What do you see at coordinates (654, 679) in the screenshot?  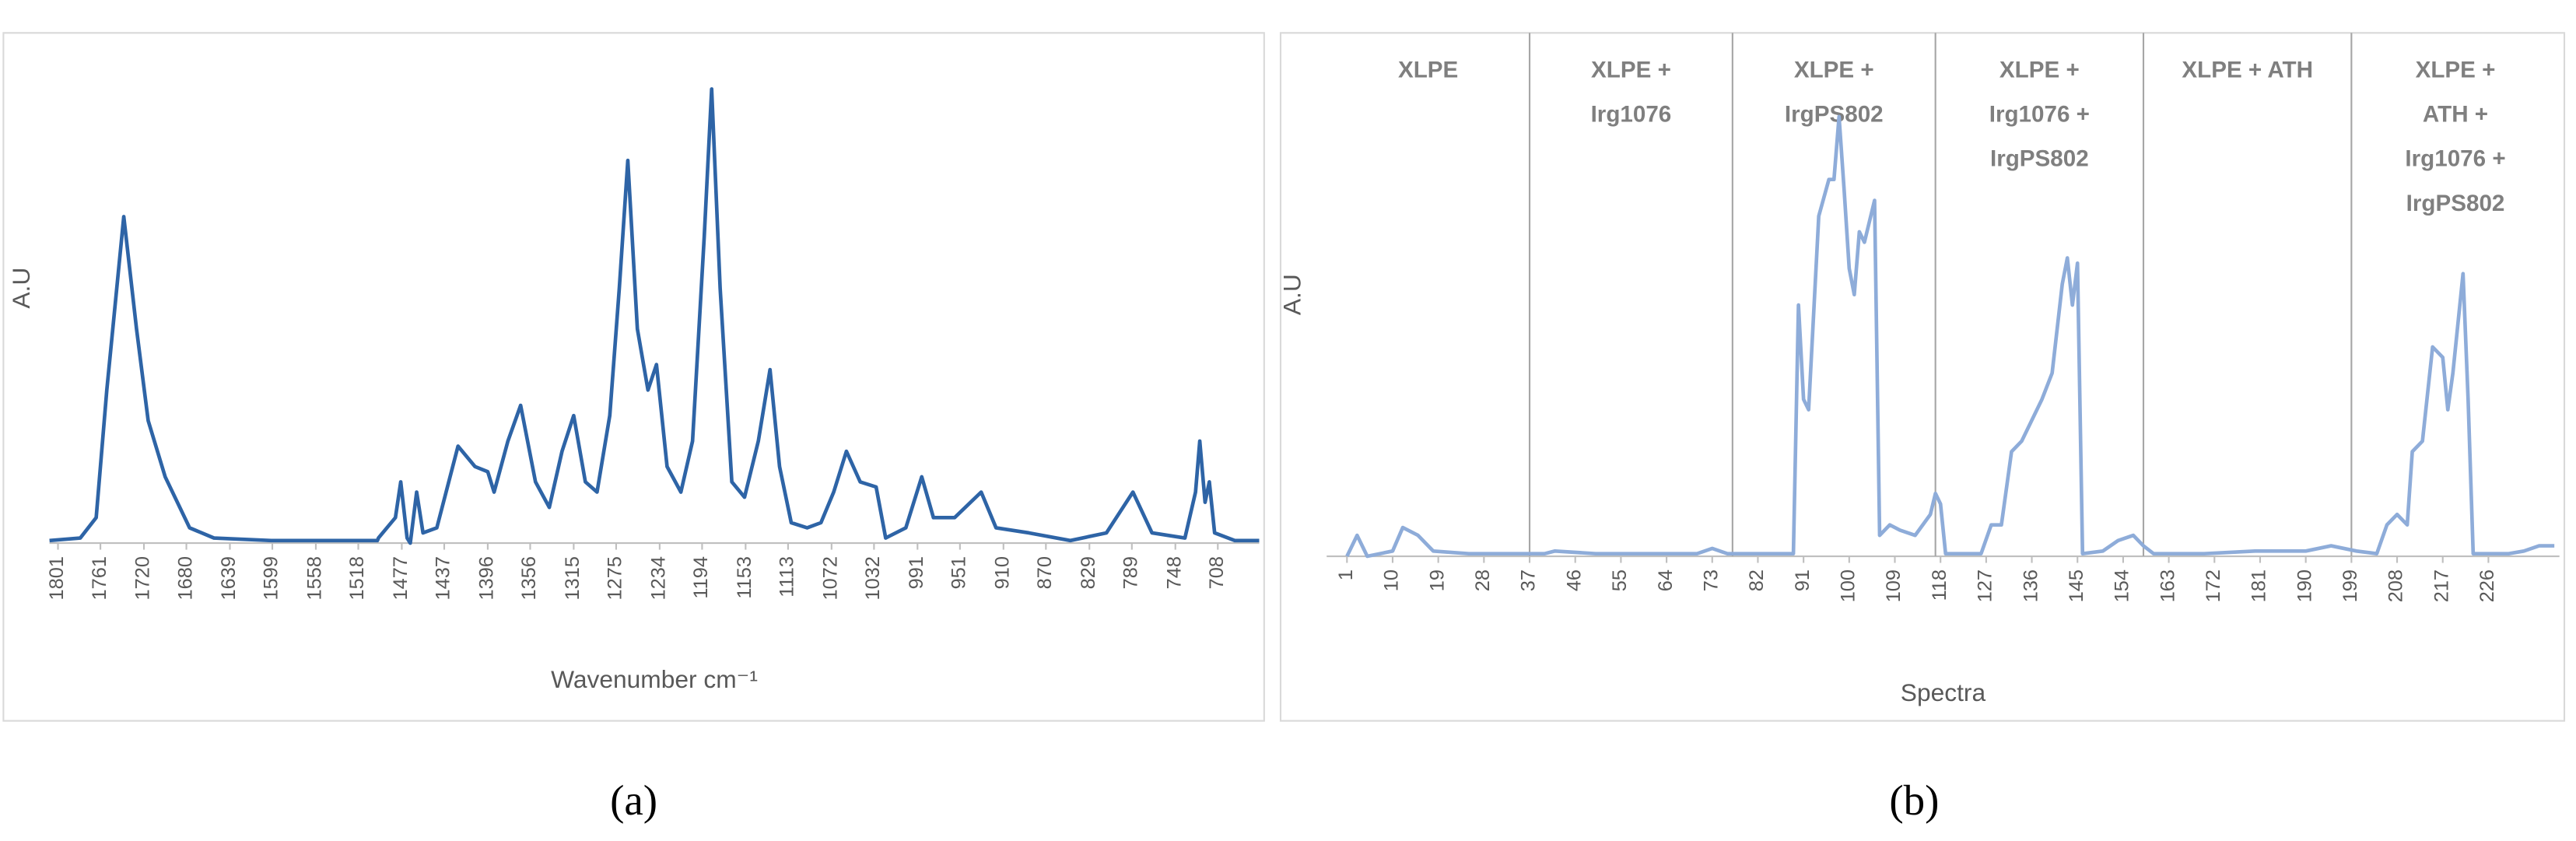 I see `x-axis-title: Wavenumber cm⁻¹` at bounding box center [654, 679].